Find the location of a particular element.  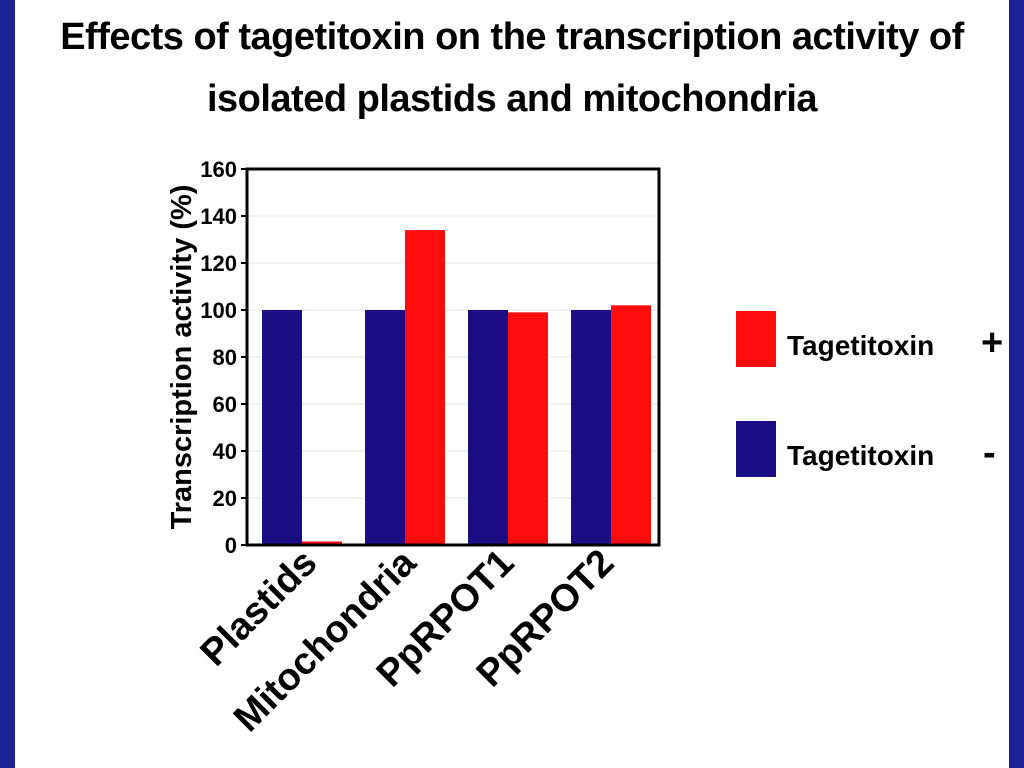

bar-mitochondria-plus is located at coordinates (425, 387).